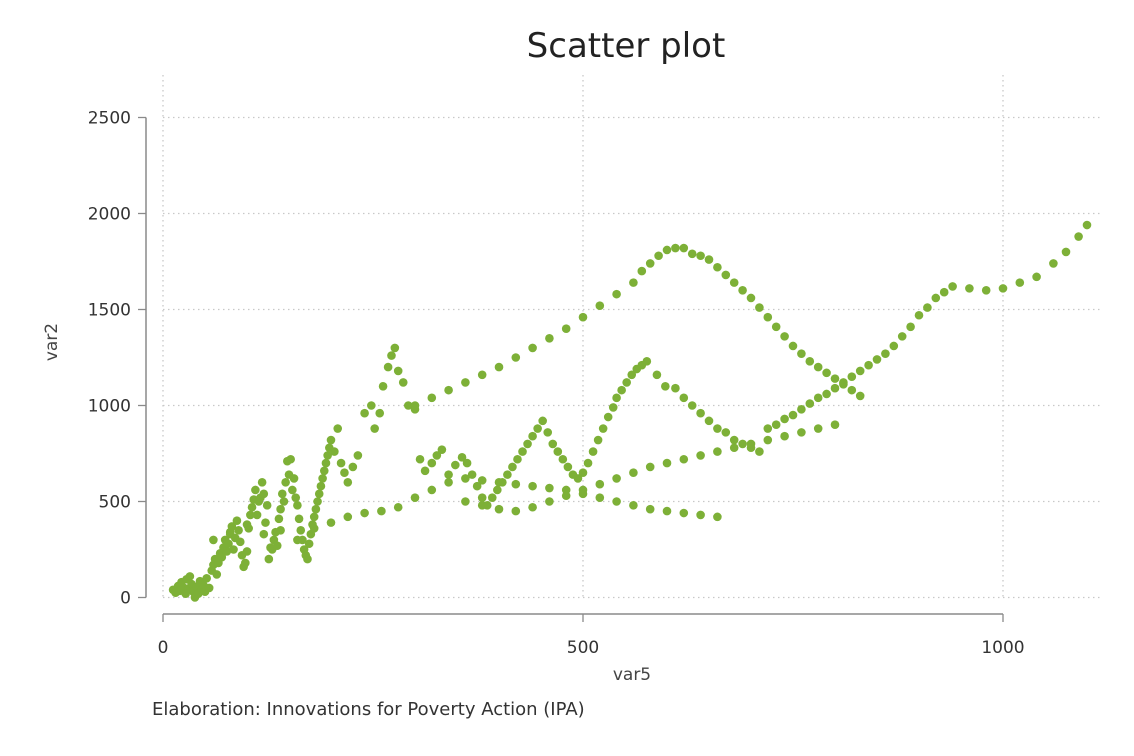 The image size is (1134, 756). Describe the element at coordinates (109, 407) in the screenshot. I see `y-tick-label: 1000` at that location.